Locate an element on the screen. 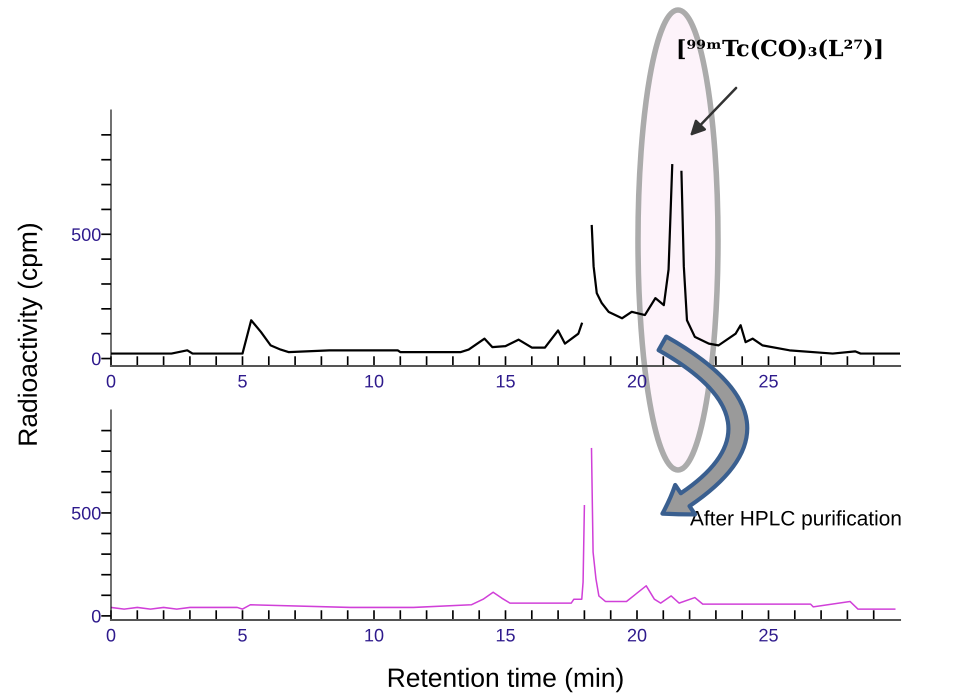  text: [⁹⁹ᵐTc(CO)₃(L²⁷)] is located at coordinates (780, 49).